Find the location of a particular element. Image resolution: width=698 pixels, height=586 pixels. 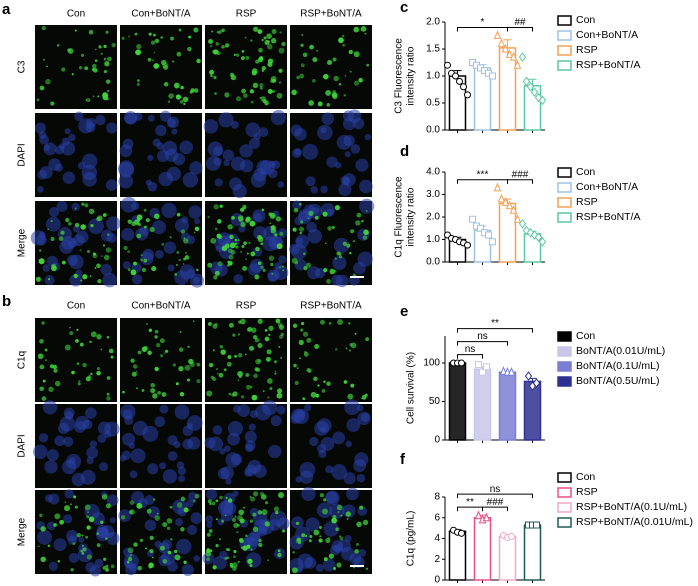

y-tick-label: 0.0 is located at coordinates (433, 130).